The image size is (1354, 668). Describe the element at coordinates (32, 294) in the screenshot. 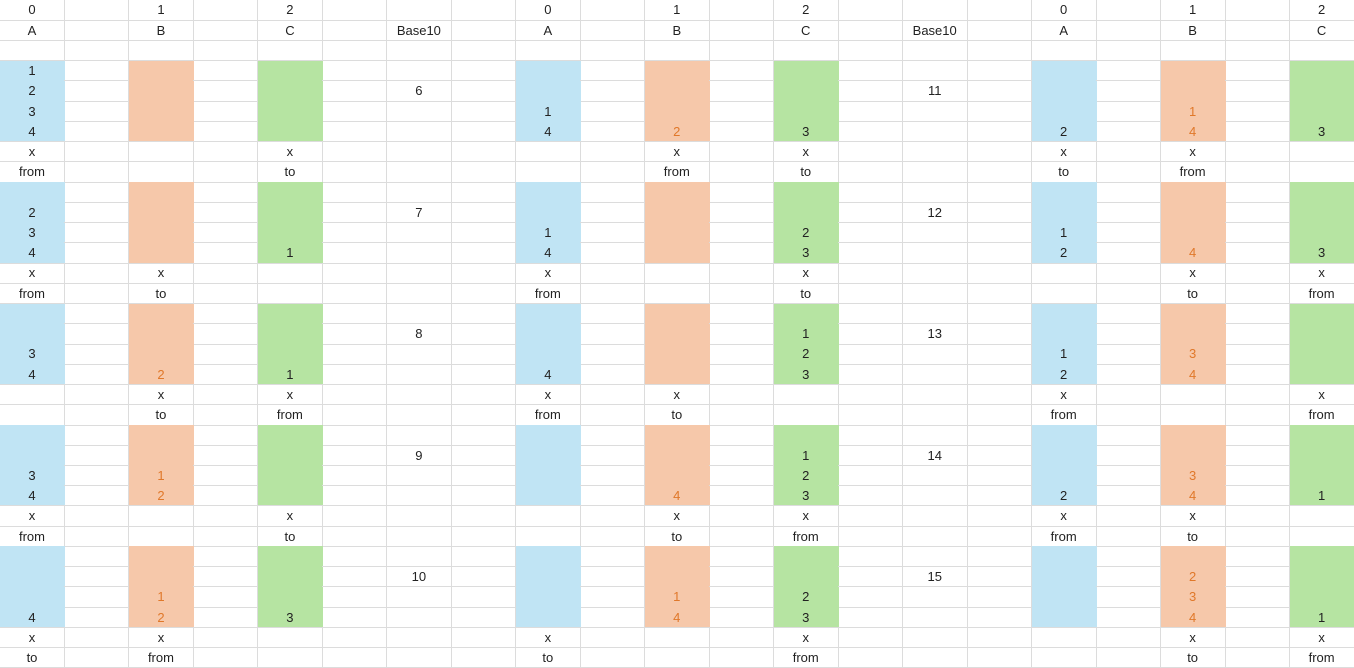

I see `move-role-label: from` at that location.